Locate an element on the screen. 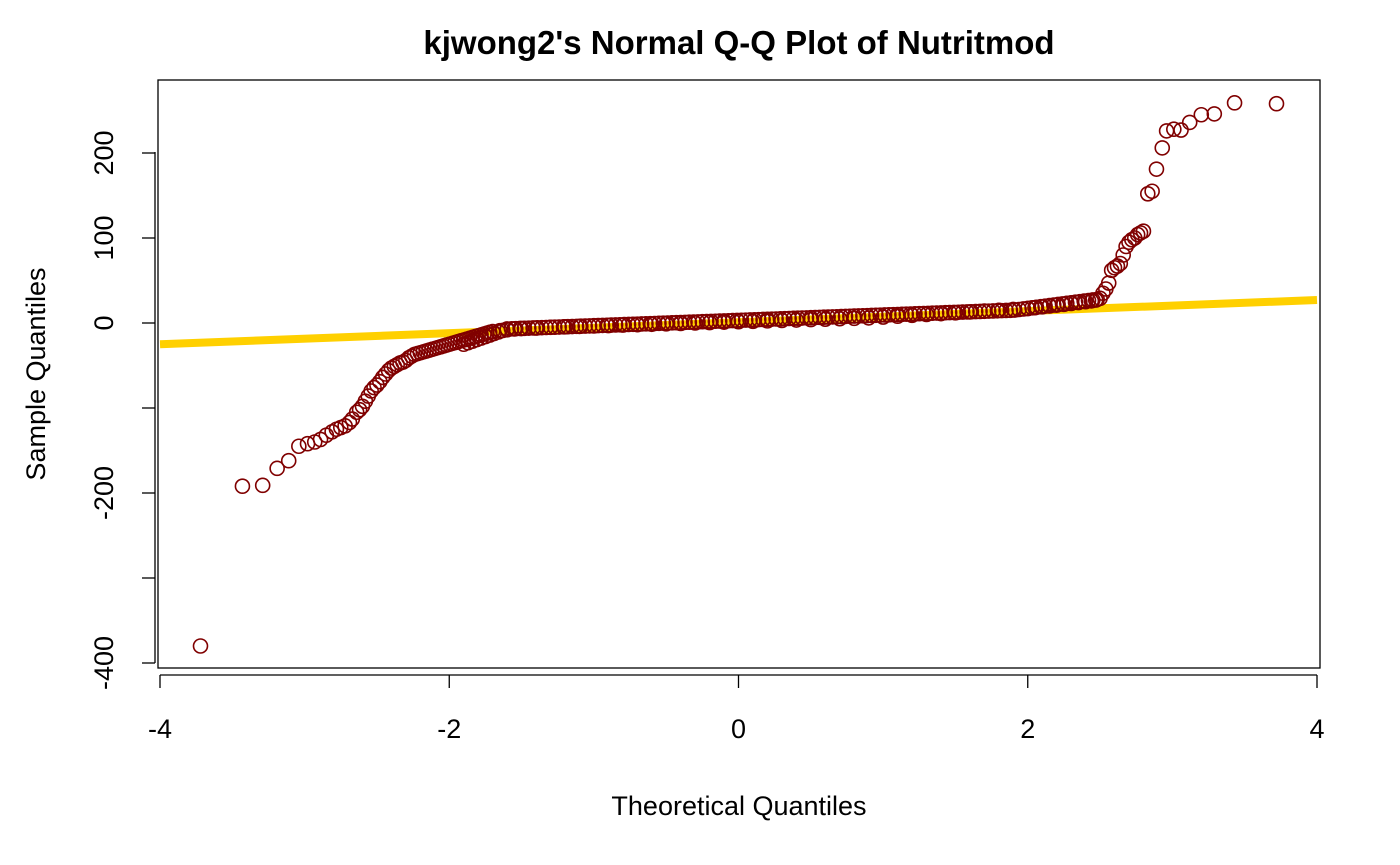  y-tick-label: -200 is located at coordinates (104, 493).